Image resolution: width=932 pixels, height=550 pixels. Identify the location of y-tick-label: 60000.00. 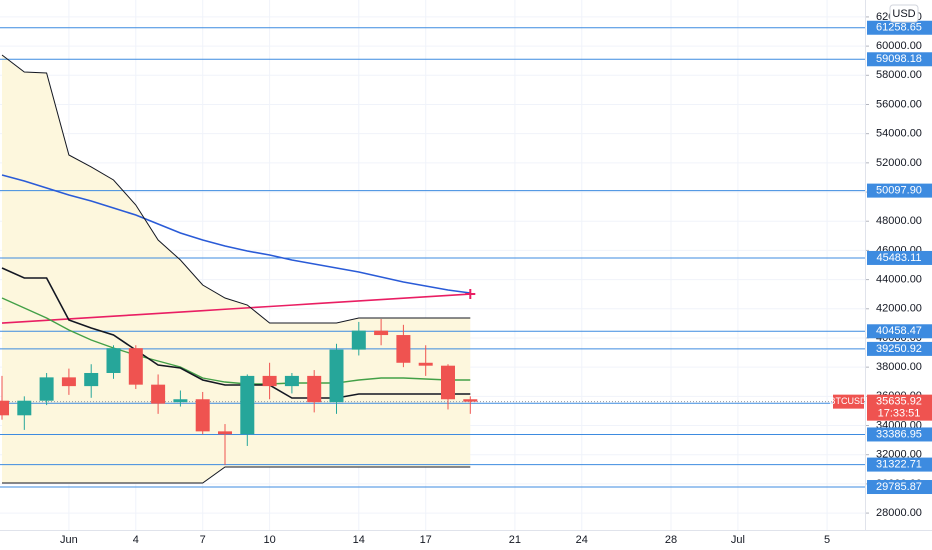
(899, 46).